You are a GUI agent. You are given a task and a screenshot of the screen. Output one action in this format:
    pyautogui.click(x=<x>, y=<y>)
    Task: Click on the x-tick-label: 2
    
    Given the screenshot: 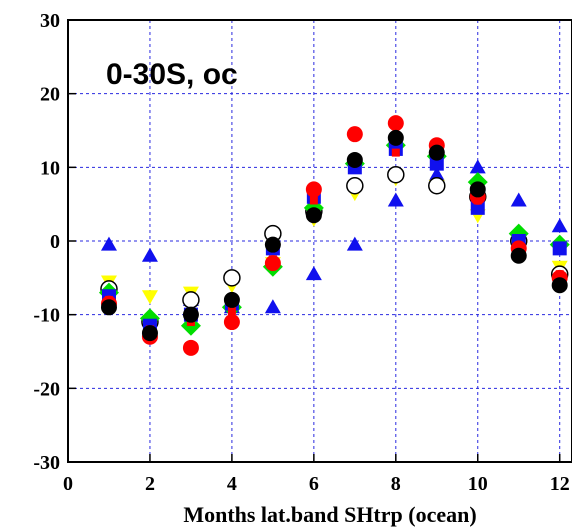 What is the action you would take?
    pyautogui.click(x=150, y=484)
    